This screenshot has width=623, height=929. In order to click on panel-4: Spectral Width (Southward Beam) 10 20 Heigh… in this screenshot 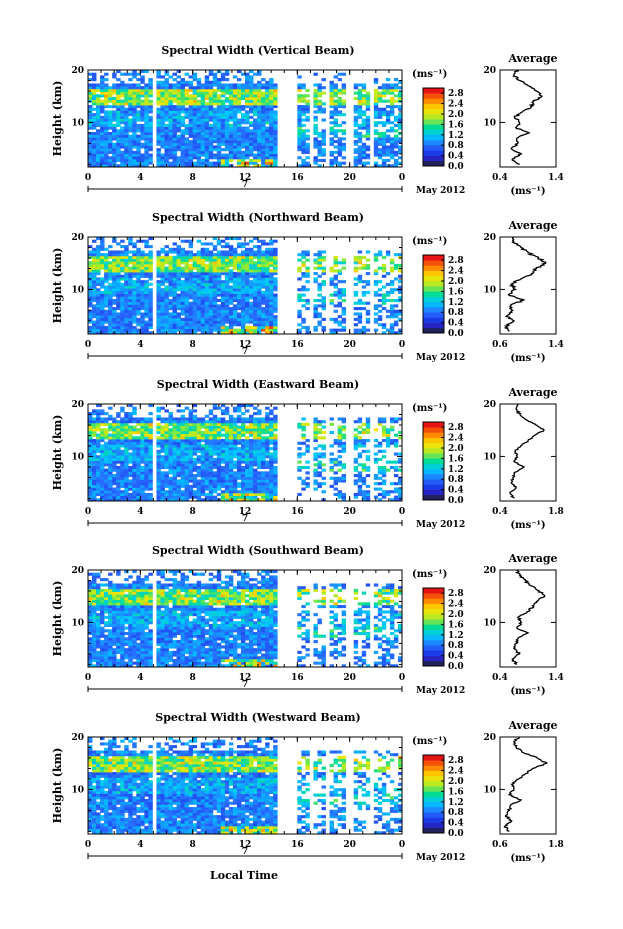, I will do `click(307, 620)`.